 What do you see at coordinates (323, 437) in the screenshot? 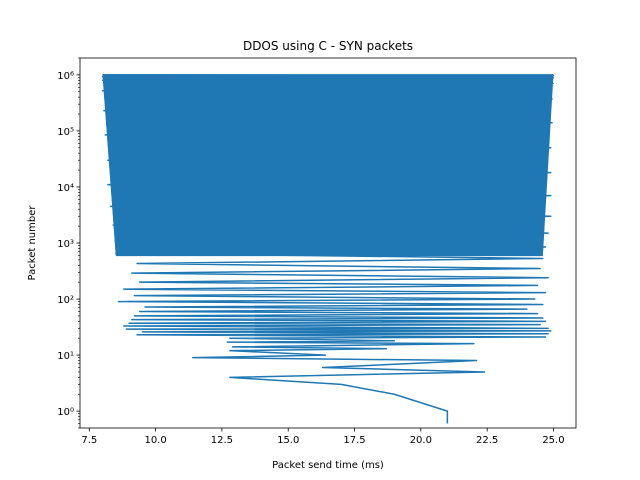
I see `x-axis: 7.5 10.0 12.5 15.0 17.5 20.0 22.5 25.0` at bounding box center [323, 437].